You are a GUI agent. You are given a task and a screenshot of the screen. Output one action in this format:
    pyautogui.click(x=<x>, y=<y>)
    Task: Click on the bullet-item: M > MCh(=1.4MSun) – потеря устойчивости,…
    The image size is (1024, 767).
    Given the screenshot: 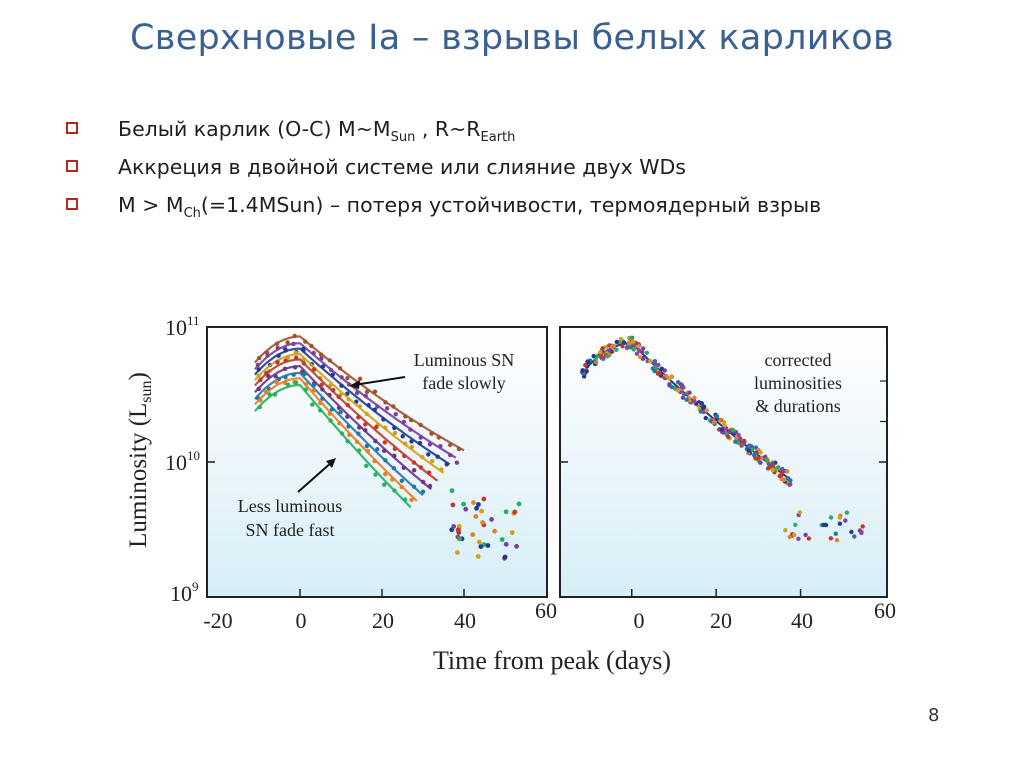 What is the action you would take?
    pyautogui.click(x=516, y=205)
    